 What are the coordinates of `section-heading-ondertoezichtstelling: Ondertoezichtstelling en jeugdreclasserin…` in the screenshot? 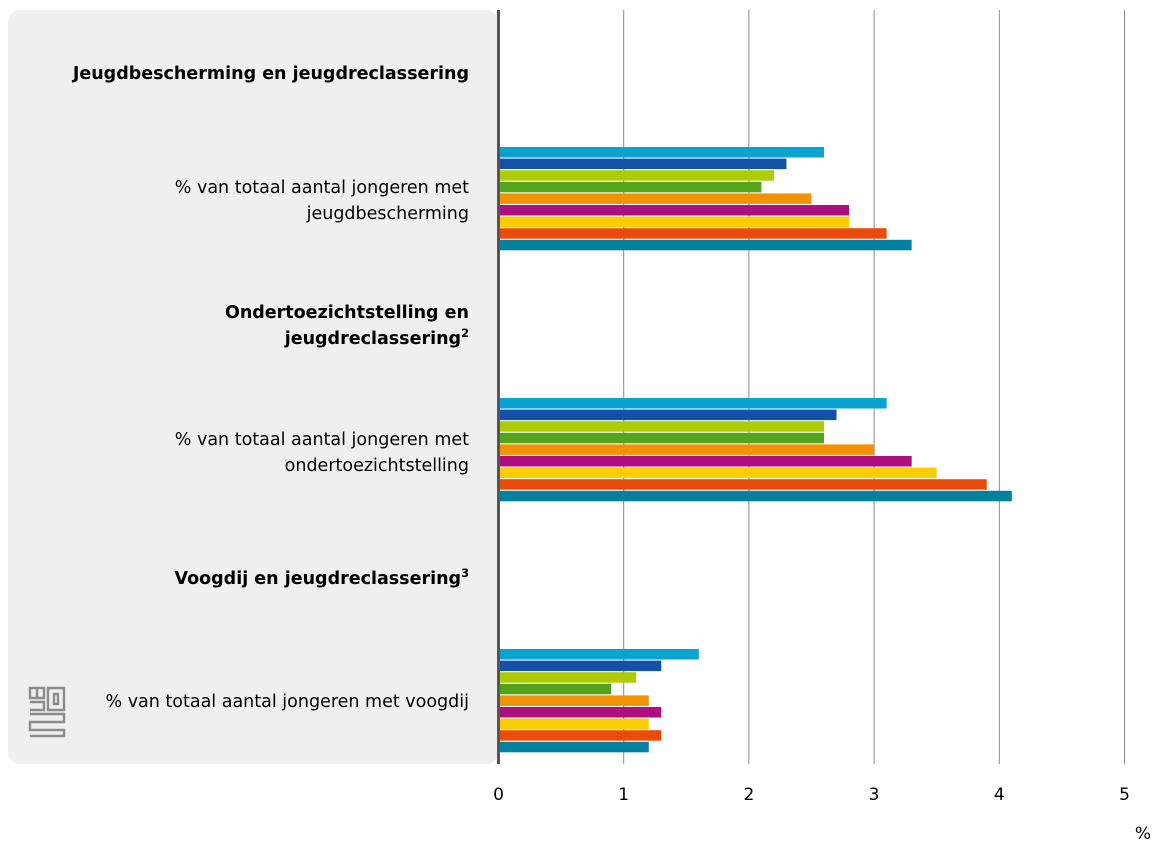 It's located at (346, 326).